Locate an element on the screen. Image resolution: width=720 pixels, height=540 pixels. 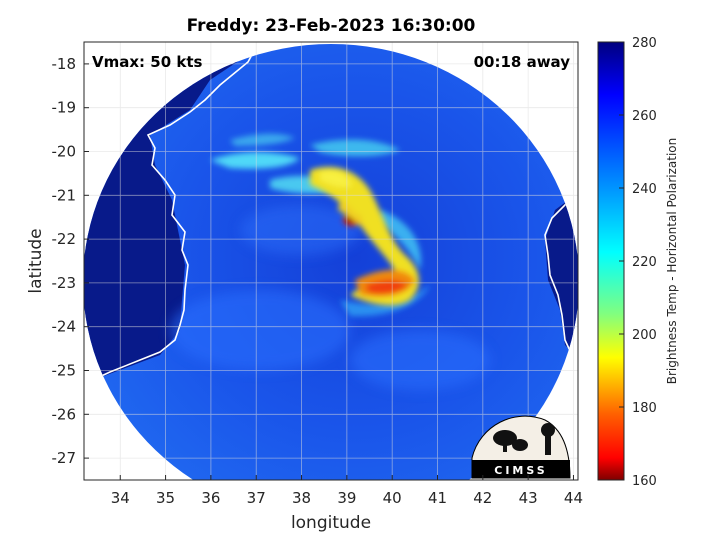
colorbar-tick-label: 220 is located at coordinates (644, 262).